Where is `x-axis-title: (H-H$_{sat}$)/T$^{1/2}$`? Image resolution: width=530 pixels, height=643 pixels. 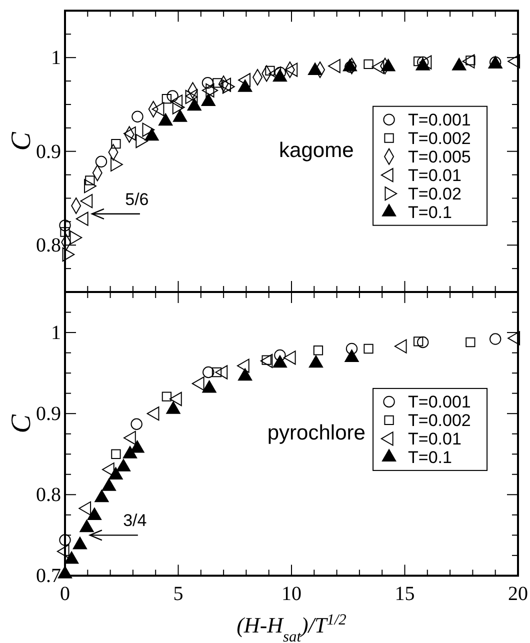 x-axis-title: (H-H$_{sat}$)/T$^{1/2}$ is located at coordinates (291, 627).